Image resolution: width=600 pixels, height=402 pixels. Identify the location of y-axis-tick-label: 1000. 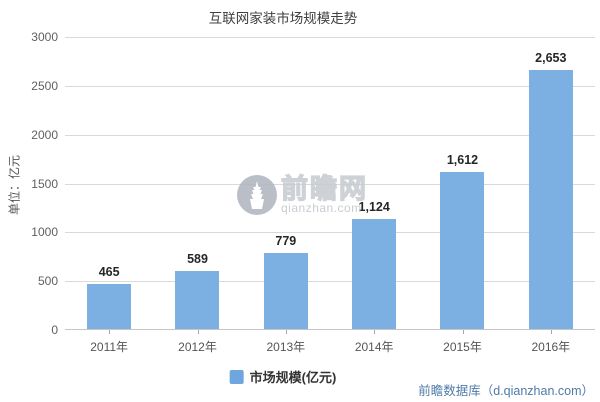
(44, 232).